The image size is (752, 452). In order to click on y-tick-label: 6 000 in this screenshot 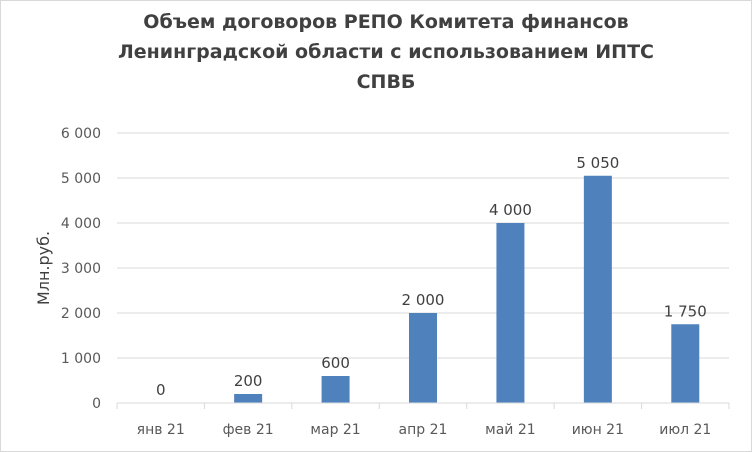, I will do `click(81, 134)`.